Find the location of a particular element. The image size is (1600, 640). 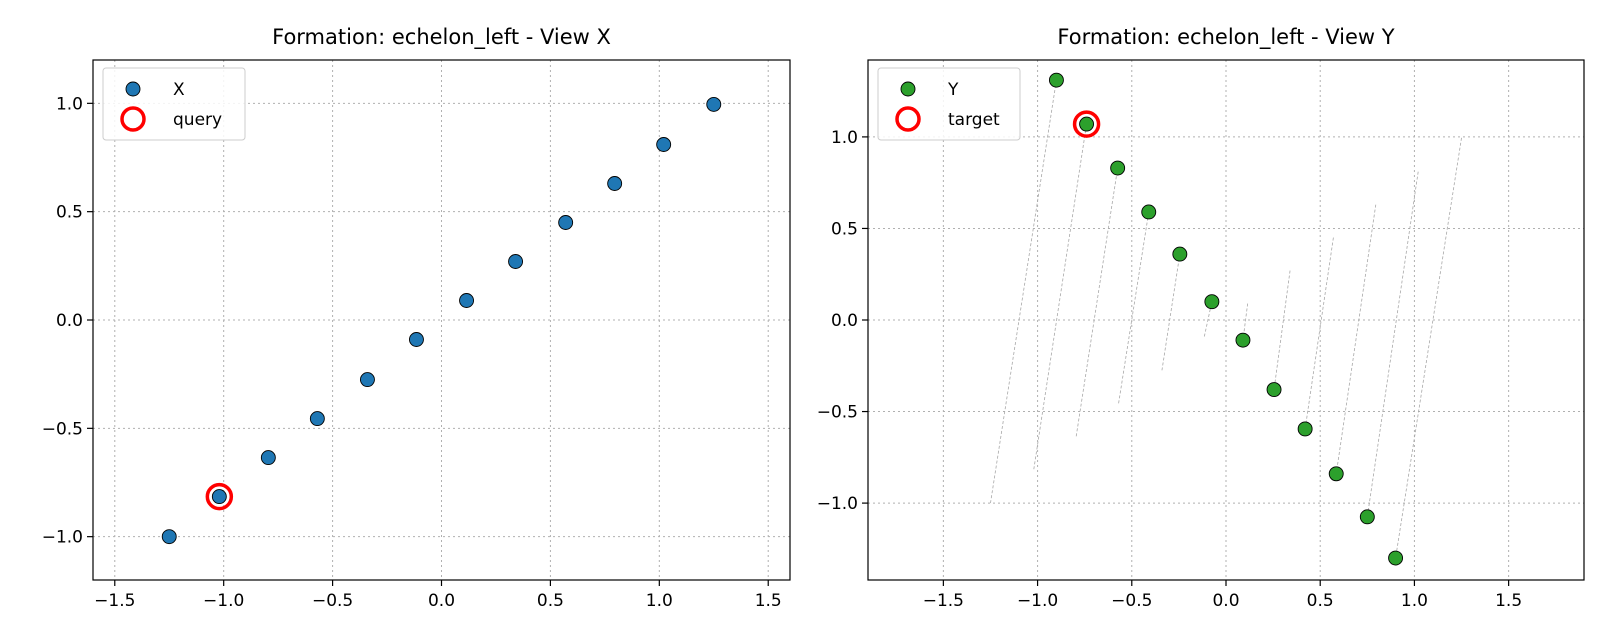

chart-title: Formation: echelon_left - View Y is located at coordinates (1225, 37).